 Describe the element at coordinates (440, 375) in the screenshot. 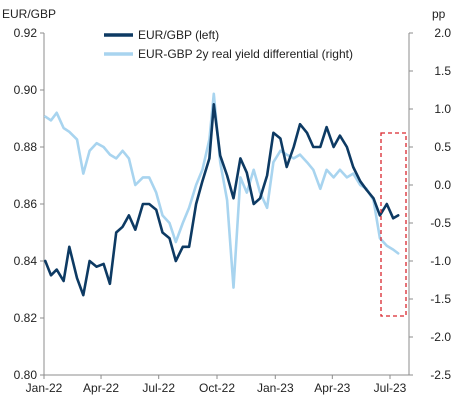

I see `right-tick-label: -2.5` at that location.